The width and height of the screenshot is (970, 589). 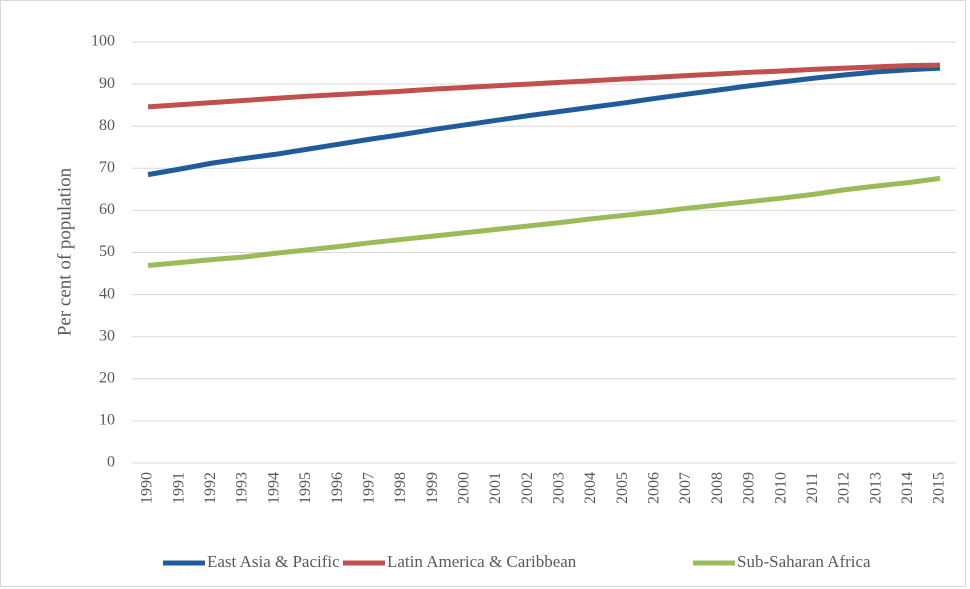 I want to click on y-tick-label: 40, so click(x=107, y=293).